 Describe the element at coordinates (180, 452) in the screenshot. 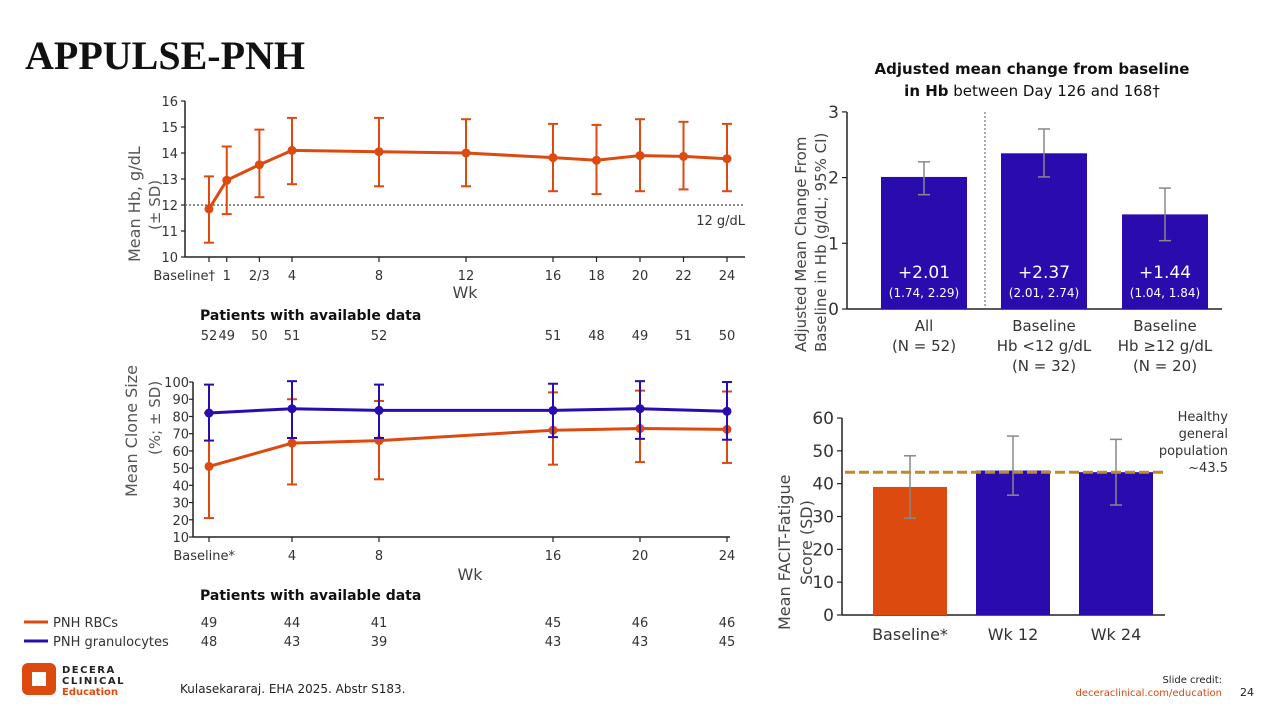

I see `y-tick-label: 60` at that location.